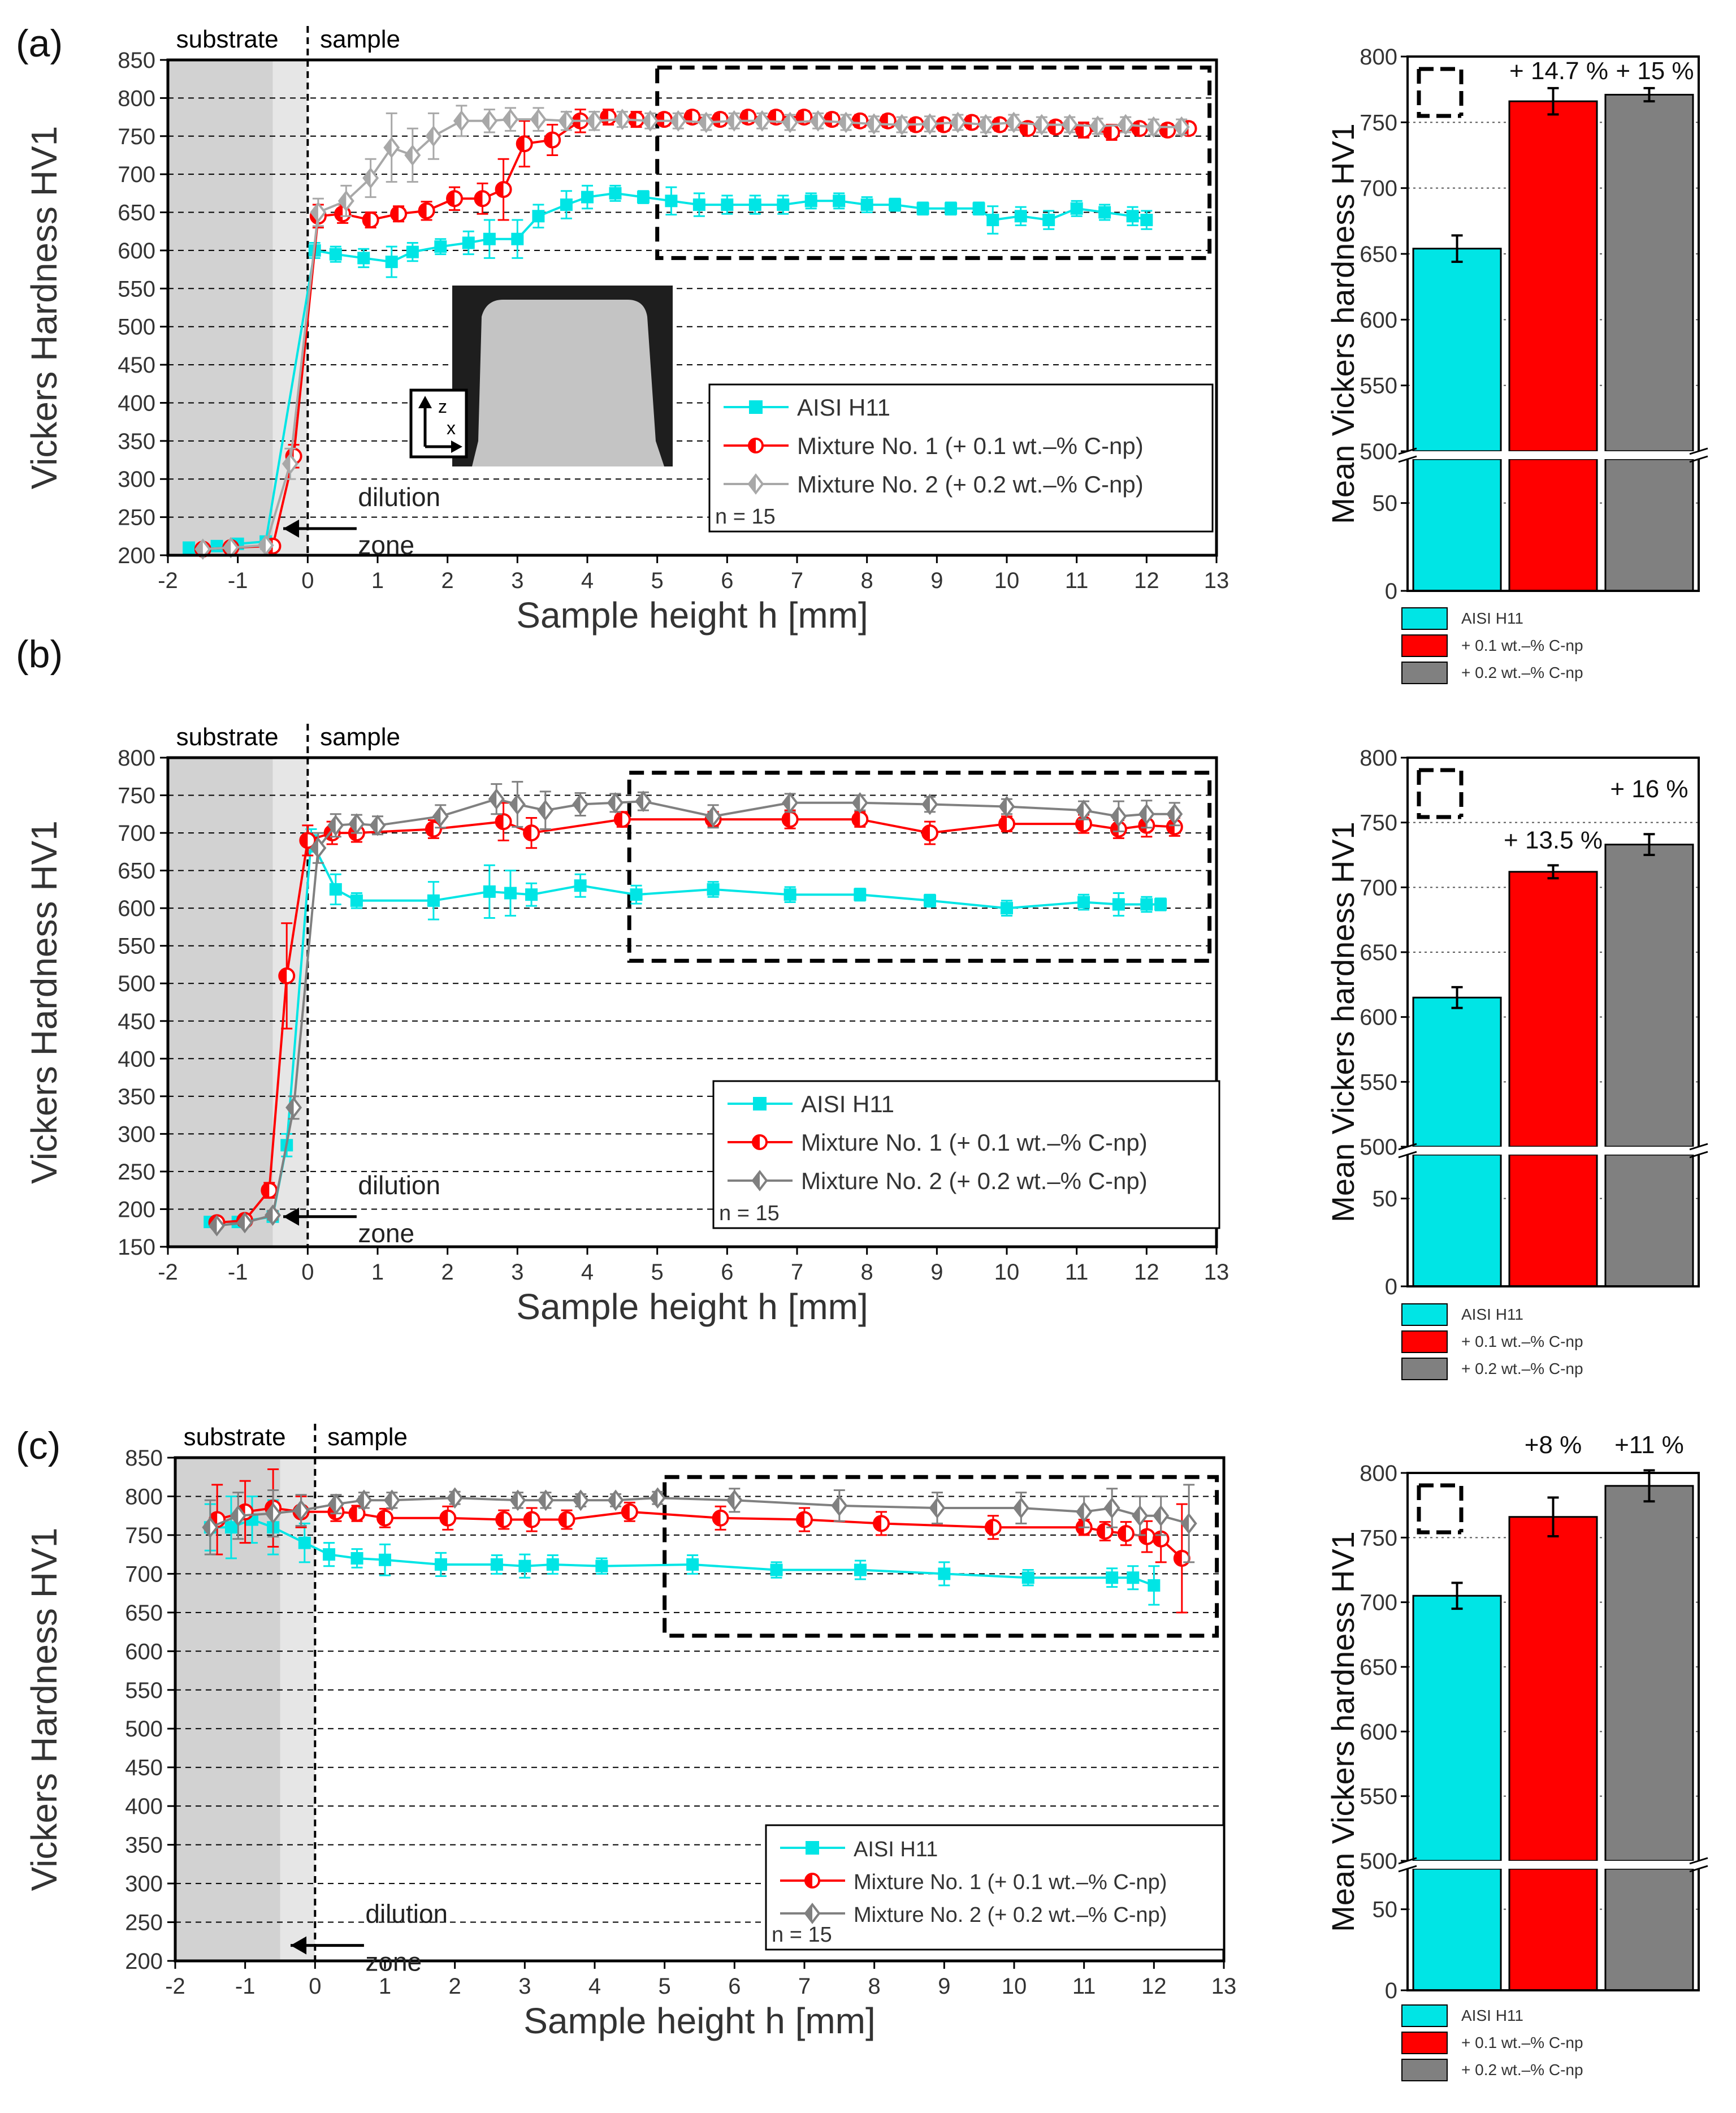 This screenshot has width=1736, height=2113. What do you see at coordinates (136, 441) in the screenshot?
I see `y-tick-label: 350` at bounding box center [136, 441].